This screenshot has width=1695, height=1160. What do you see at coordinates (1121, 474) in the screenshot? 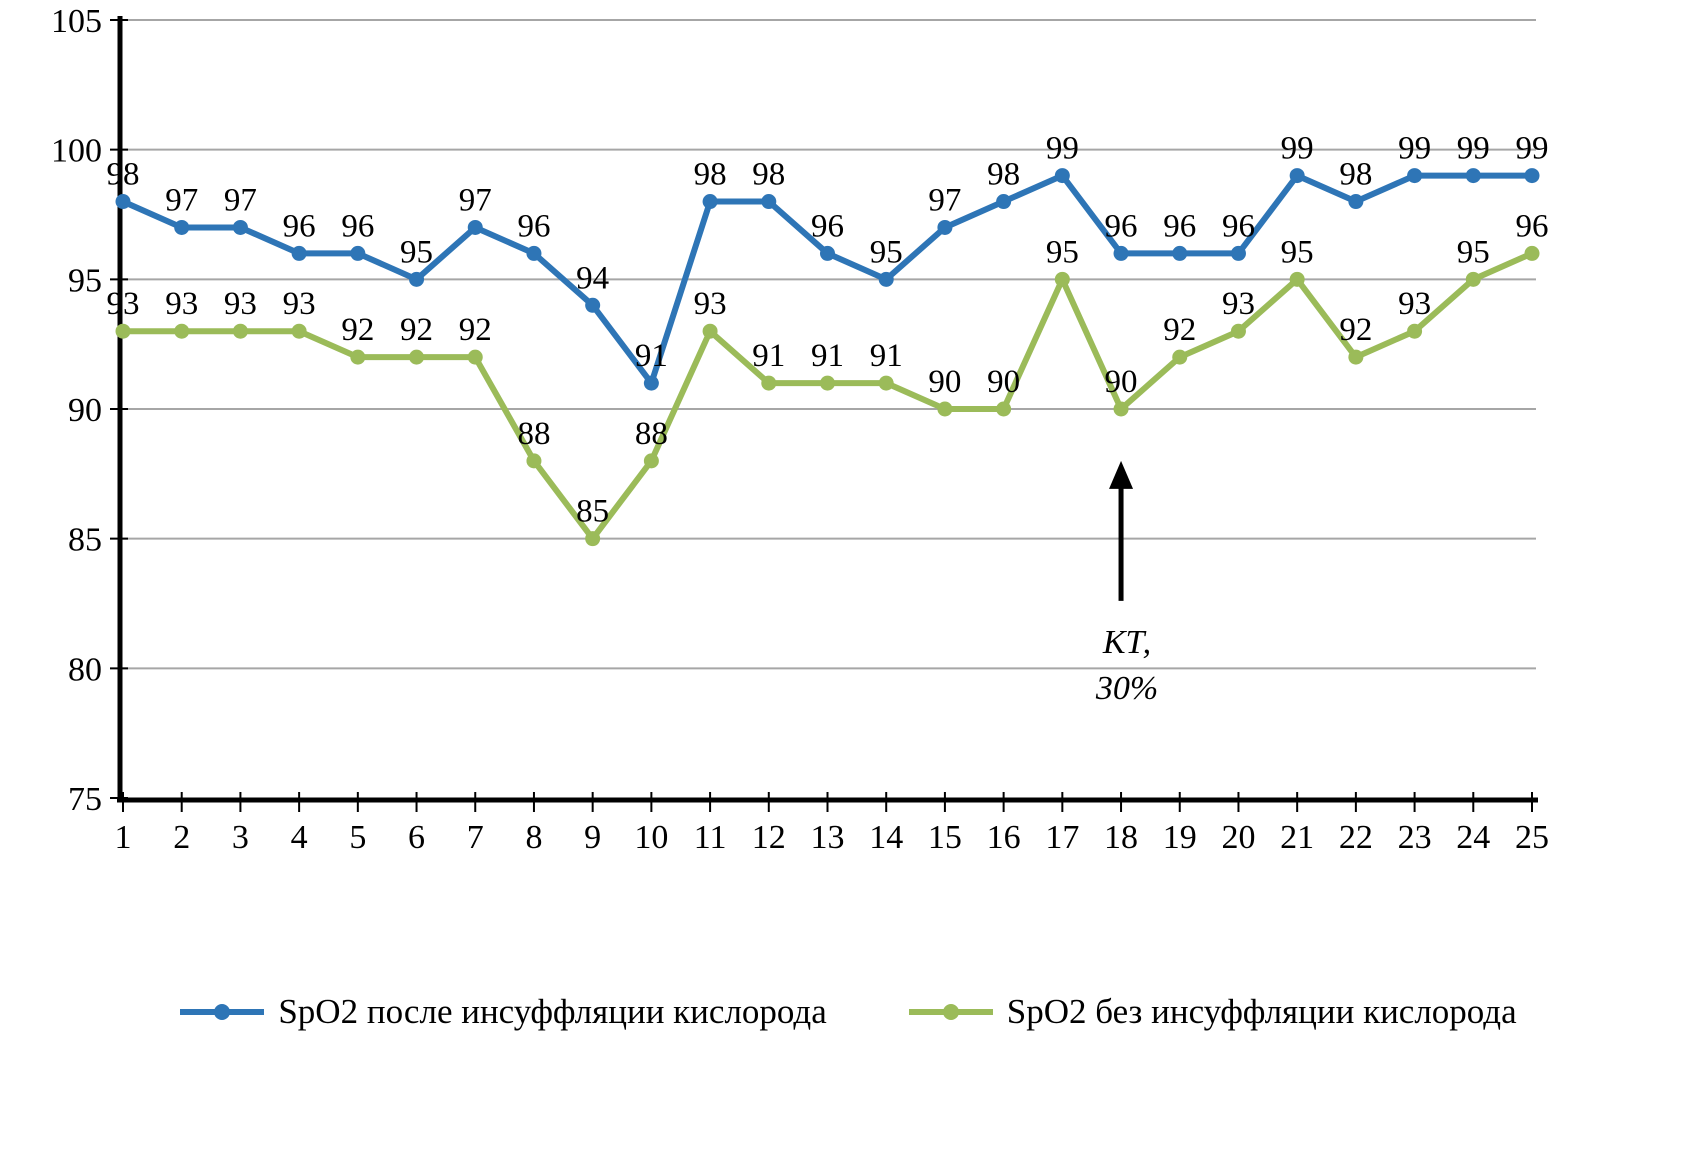
I see `annotation-arrow-head` at bounding box center [1121, 474].